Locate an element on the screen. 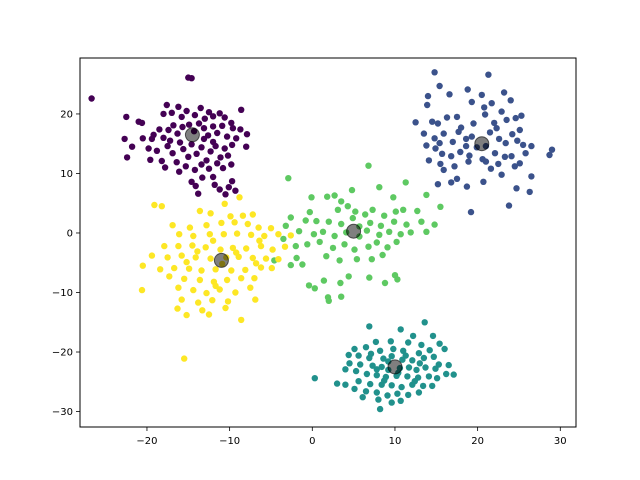 This screenshot has width=640, height=480. x-axis: −20 −10 0 10 20 30 is located at coordinates (351, 437).